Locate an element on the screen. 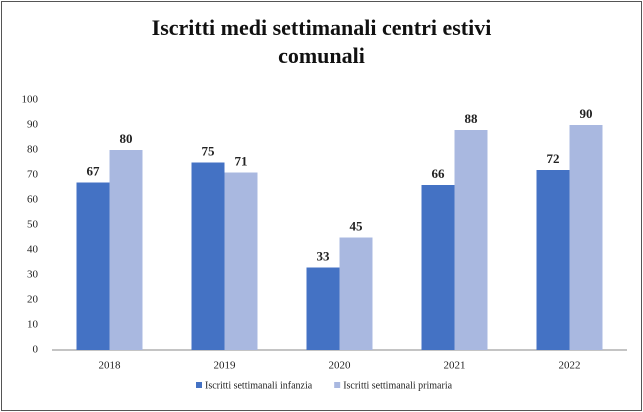 This screenshot has width=643, height=412. y-tick-label: 100 is located at coordinates (30, 100).